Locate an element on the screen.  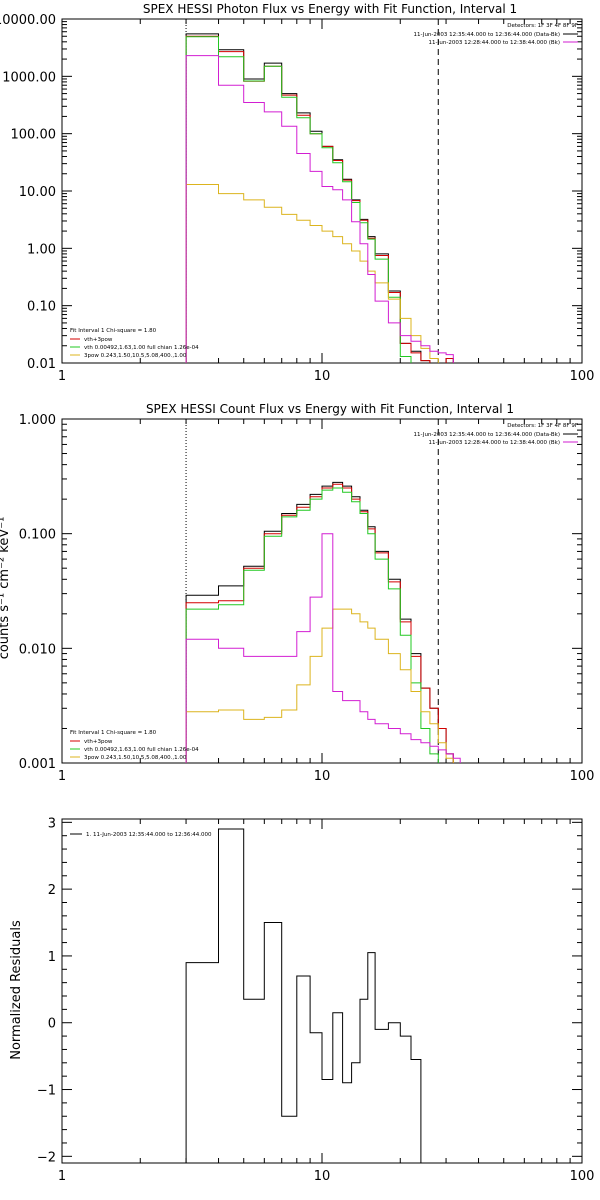
y-tick-label: 1.000 is located at coordinates (37, 420).